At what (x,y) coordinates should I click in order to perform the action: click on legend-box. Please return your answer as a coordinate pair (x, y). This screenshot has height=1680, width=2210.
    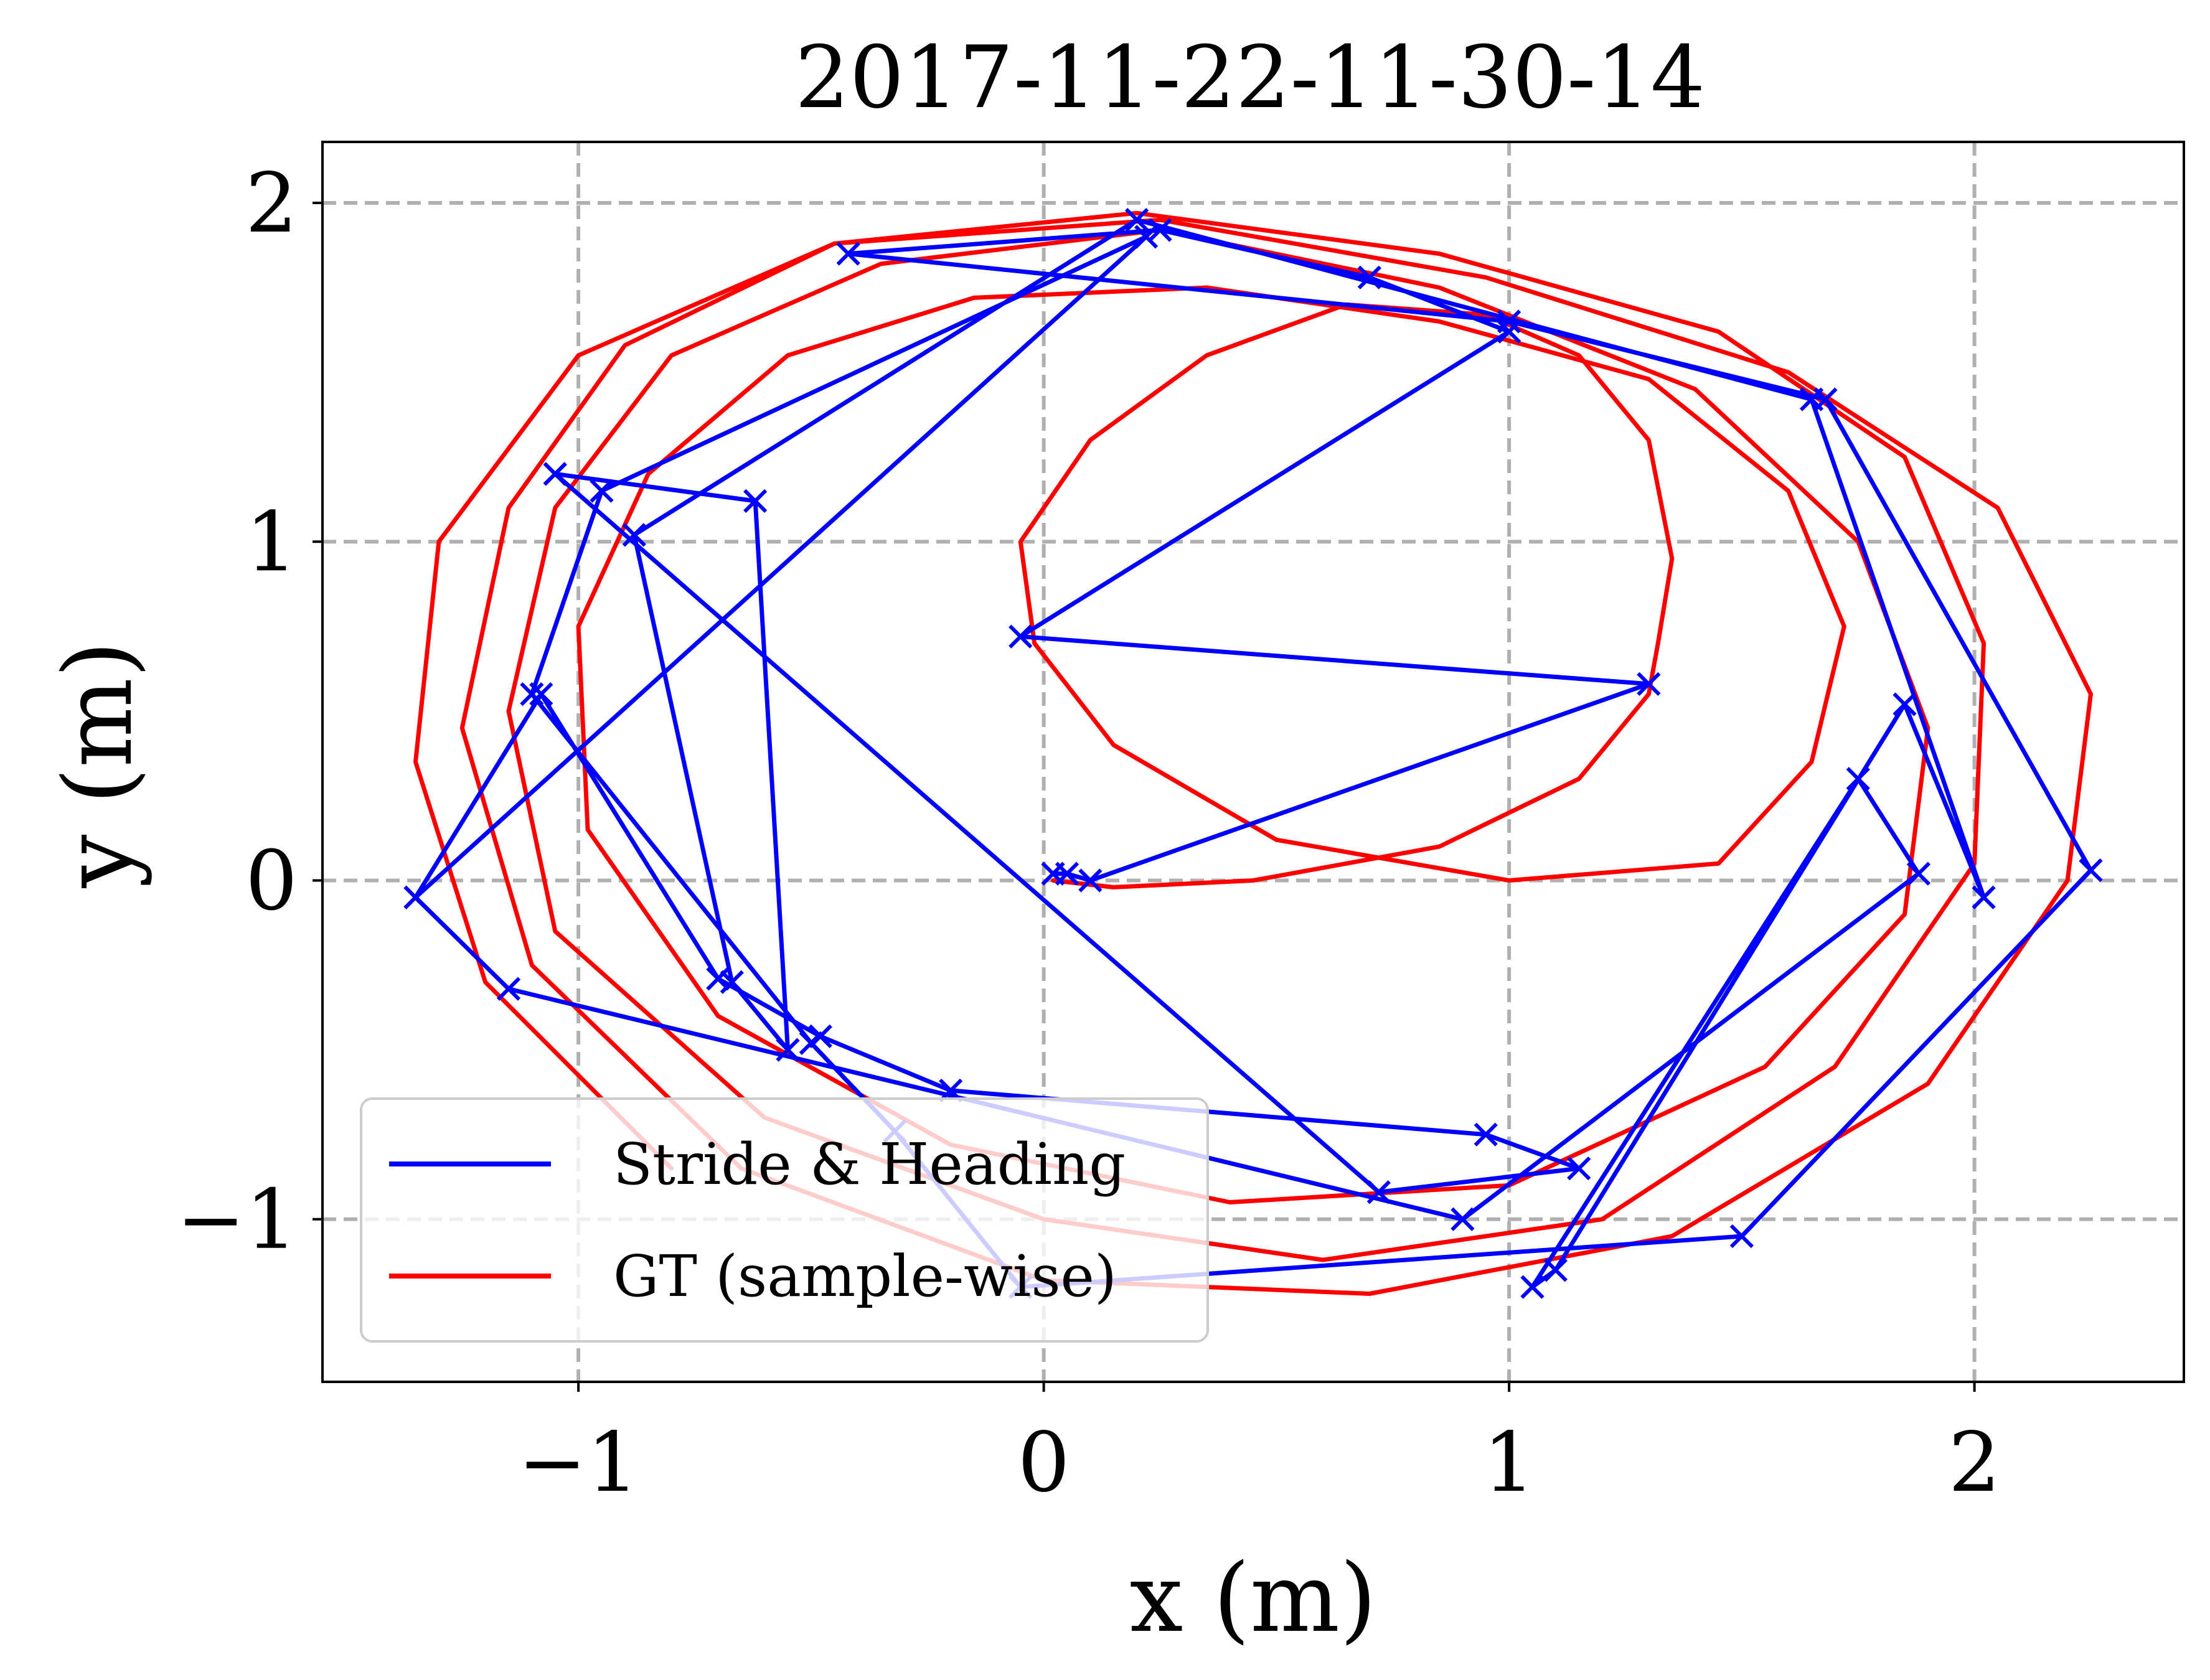
    Looking at the image, I should click on (784, 1220).